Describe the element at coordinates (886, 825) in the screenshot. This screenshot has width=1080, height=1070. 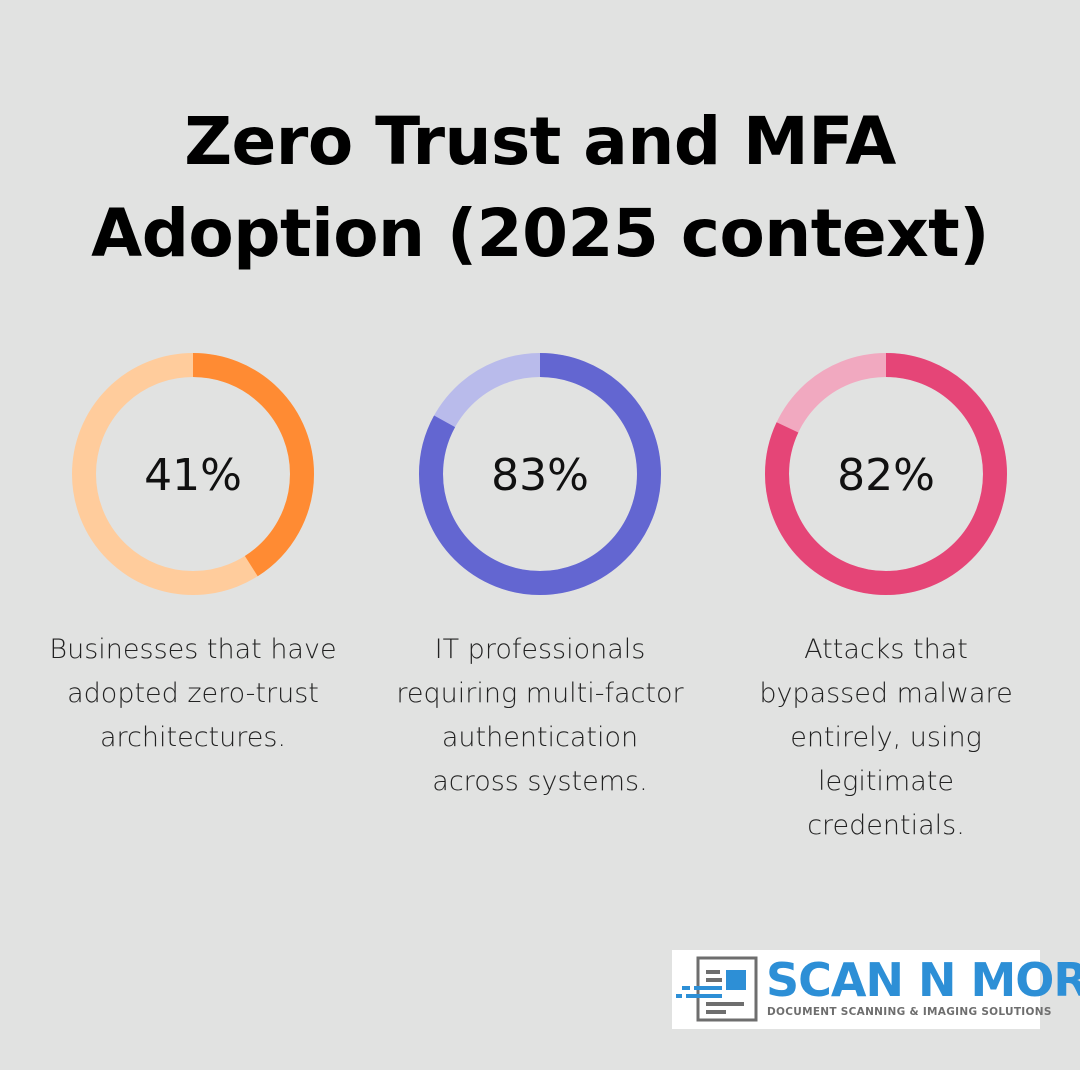
I see `description-line: credentials.` at that location.